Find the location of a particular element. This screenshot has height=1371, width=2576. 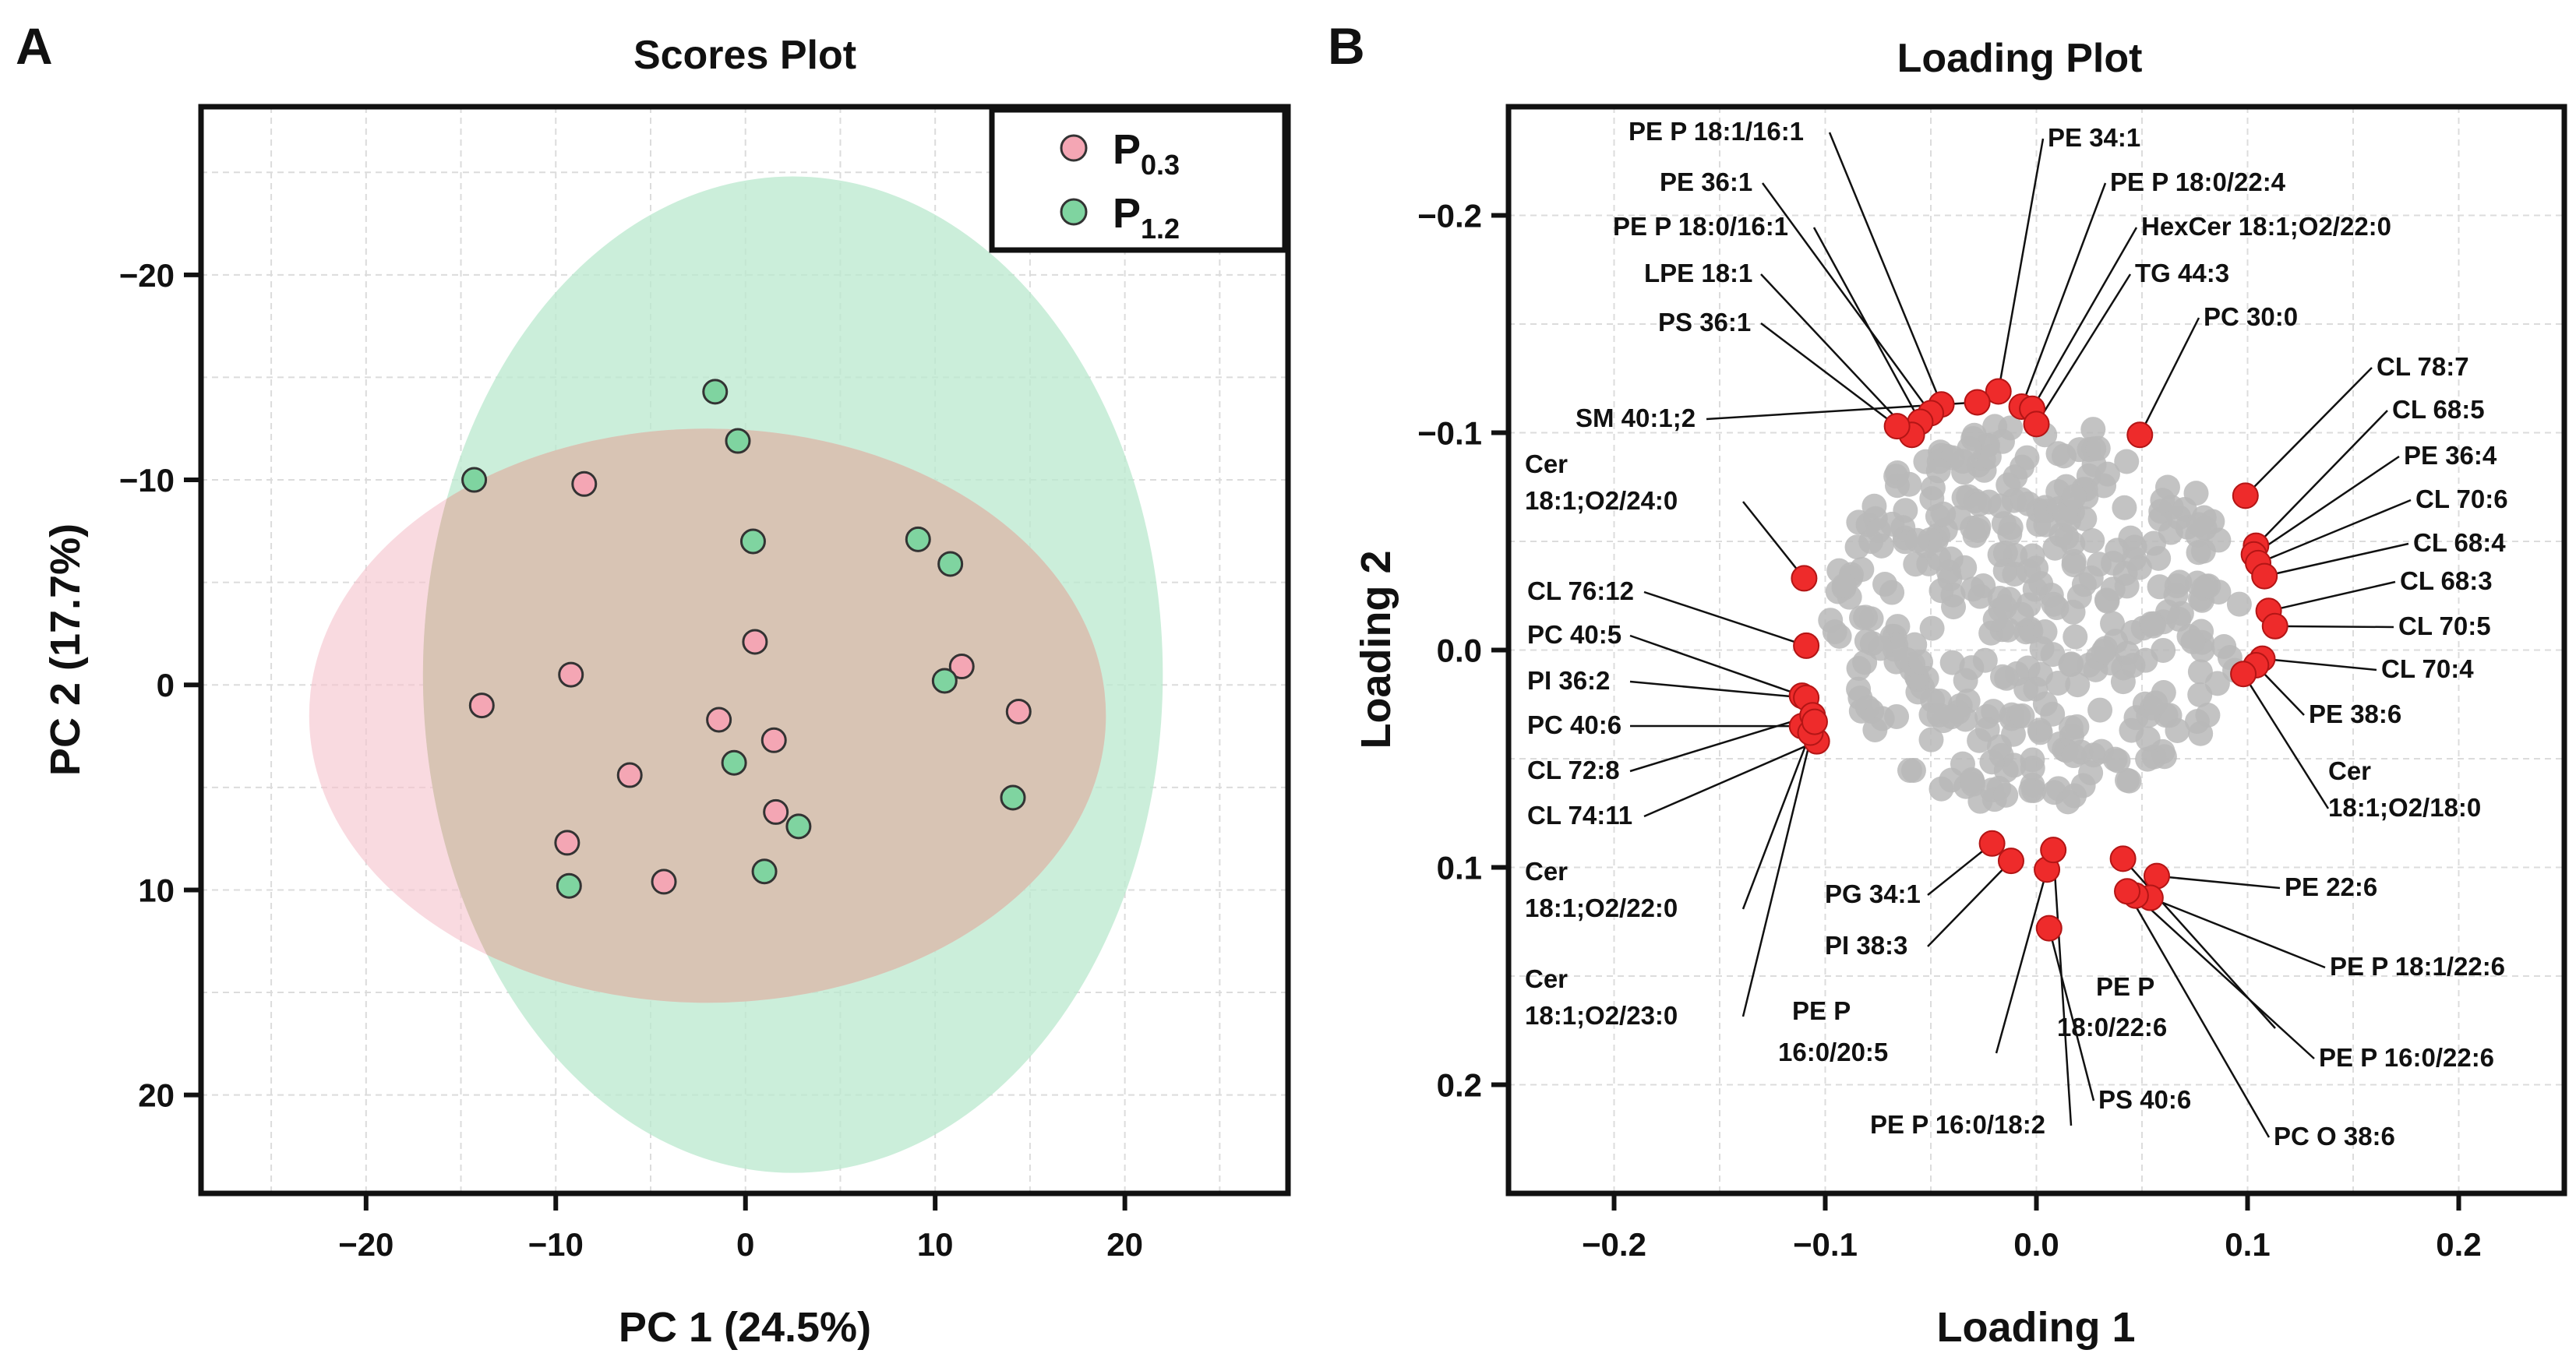

loading-label: LPE 18:1 is located at coordinates (1698, 273).